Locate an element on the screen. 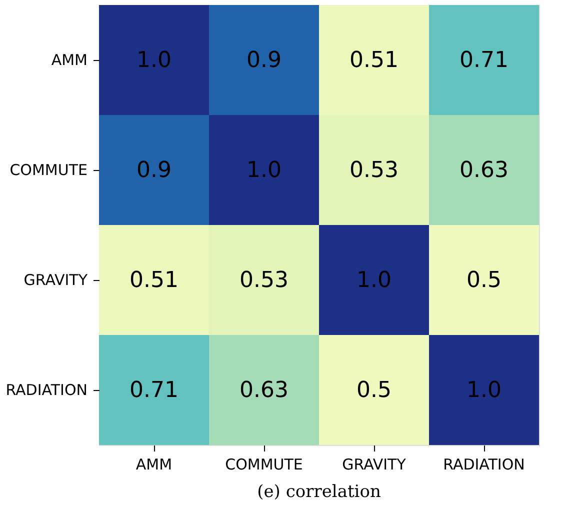 Image resolution: width=566 pixels, height=523 pixels. x-tick-label: AMM is located at coordinates (154, 465).